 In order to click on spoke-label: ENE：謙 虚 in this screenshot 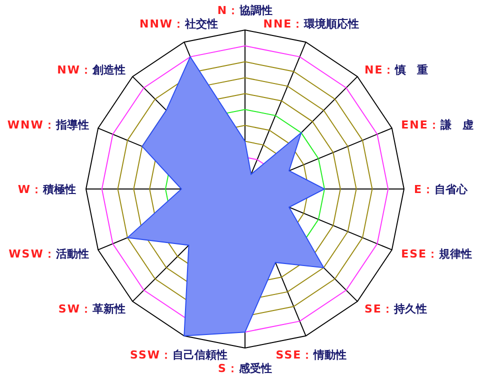, I will do `click(437, 124)`.